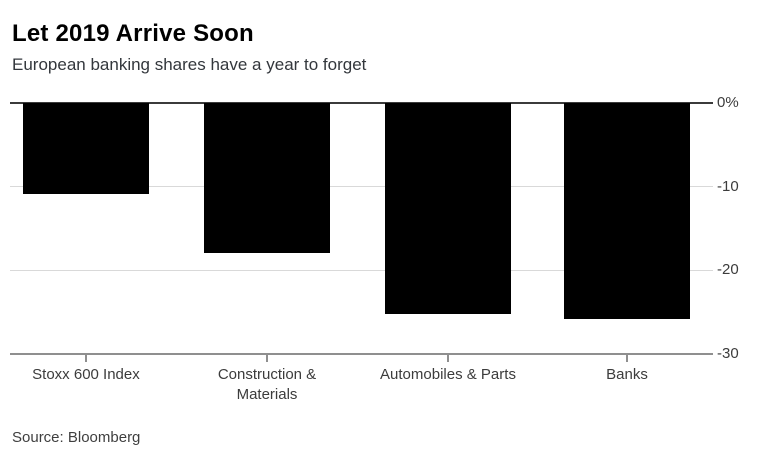 Image resolution: width=768 pixels, height=474 pixels. Describe the element at coordinates (728, 353) in the screenshot. I see `y-axis-label: -30` at that location.